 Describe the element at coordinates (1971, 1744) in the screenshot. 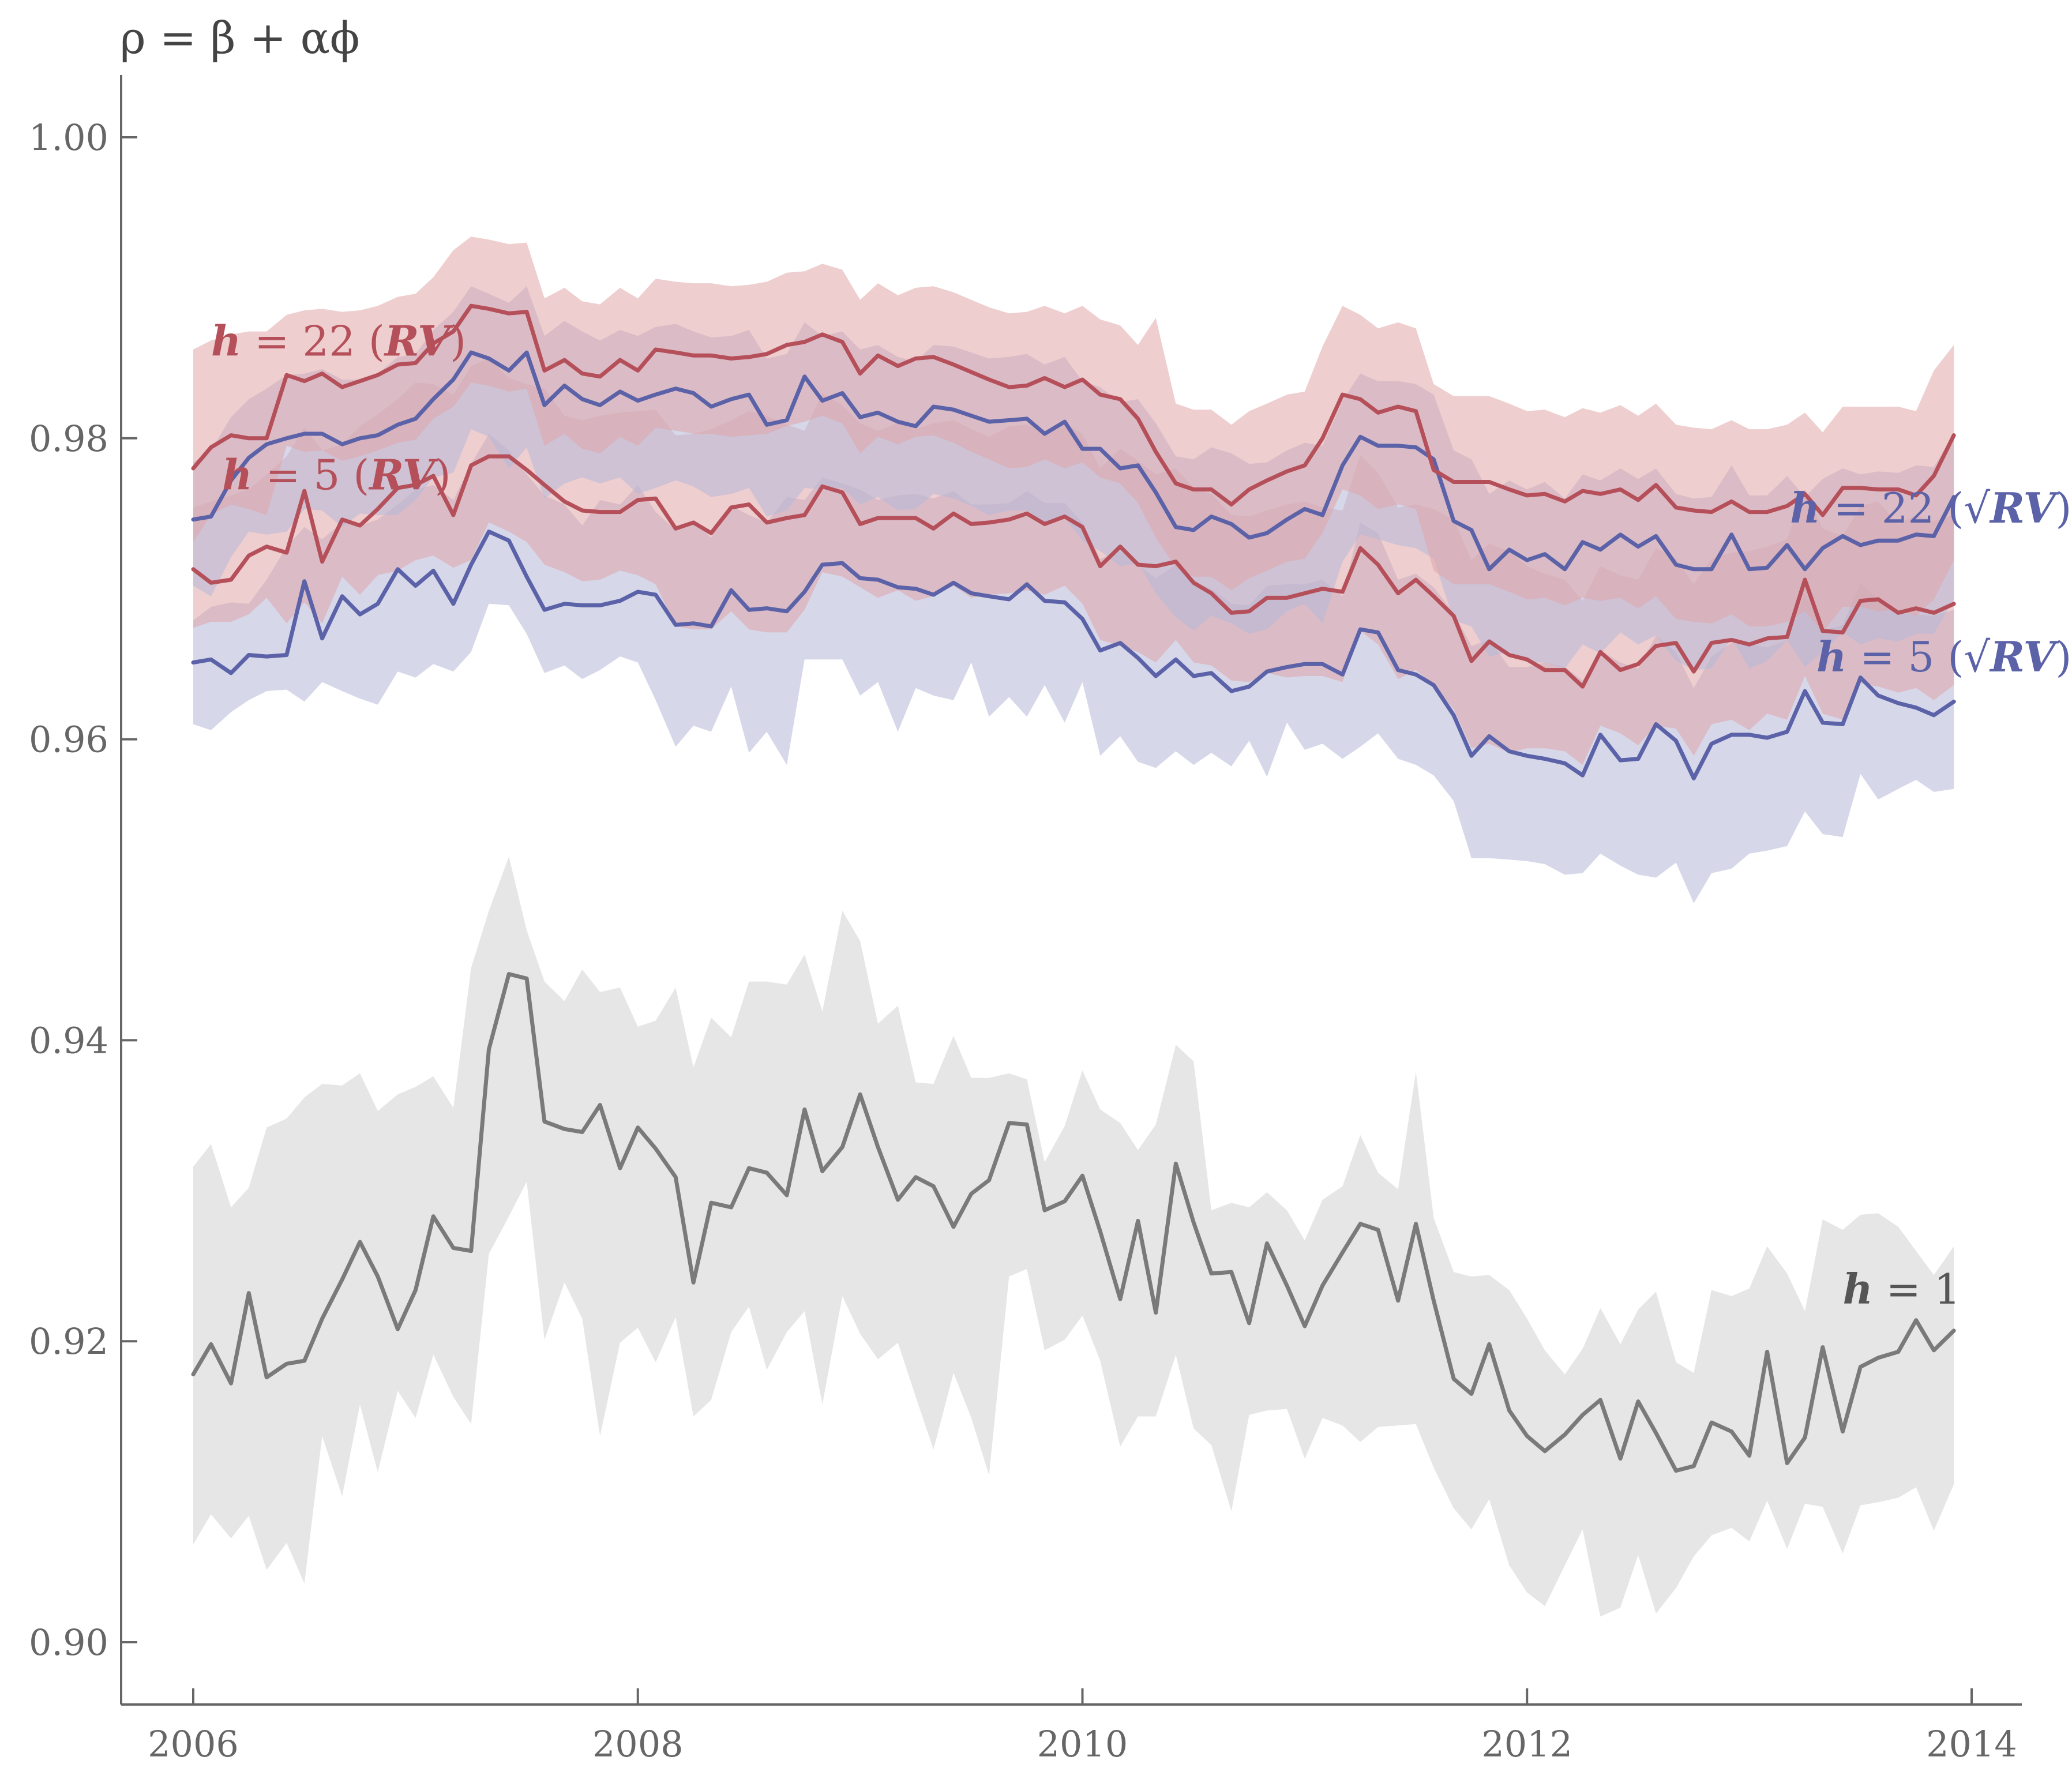

I see `x-tick-label: 2014` at that location.